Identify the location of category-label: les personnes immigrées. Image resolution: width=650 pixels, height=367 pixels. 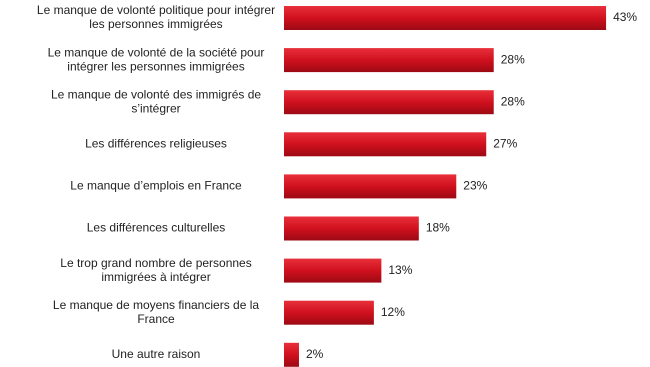
(155, 24).